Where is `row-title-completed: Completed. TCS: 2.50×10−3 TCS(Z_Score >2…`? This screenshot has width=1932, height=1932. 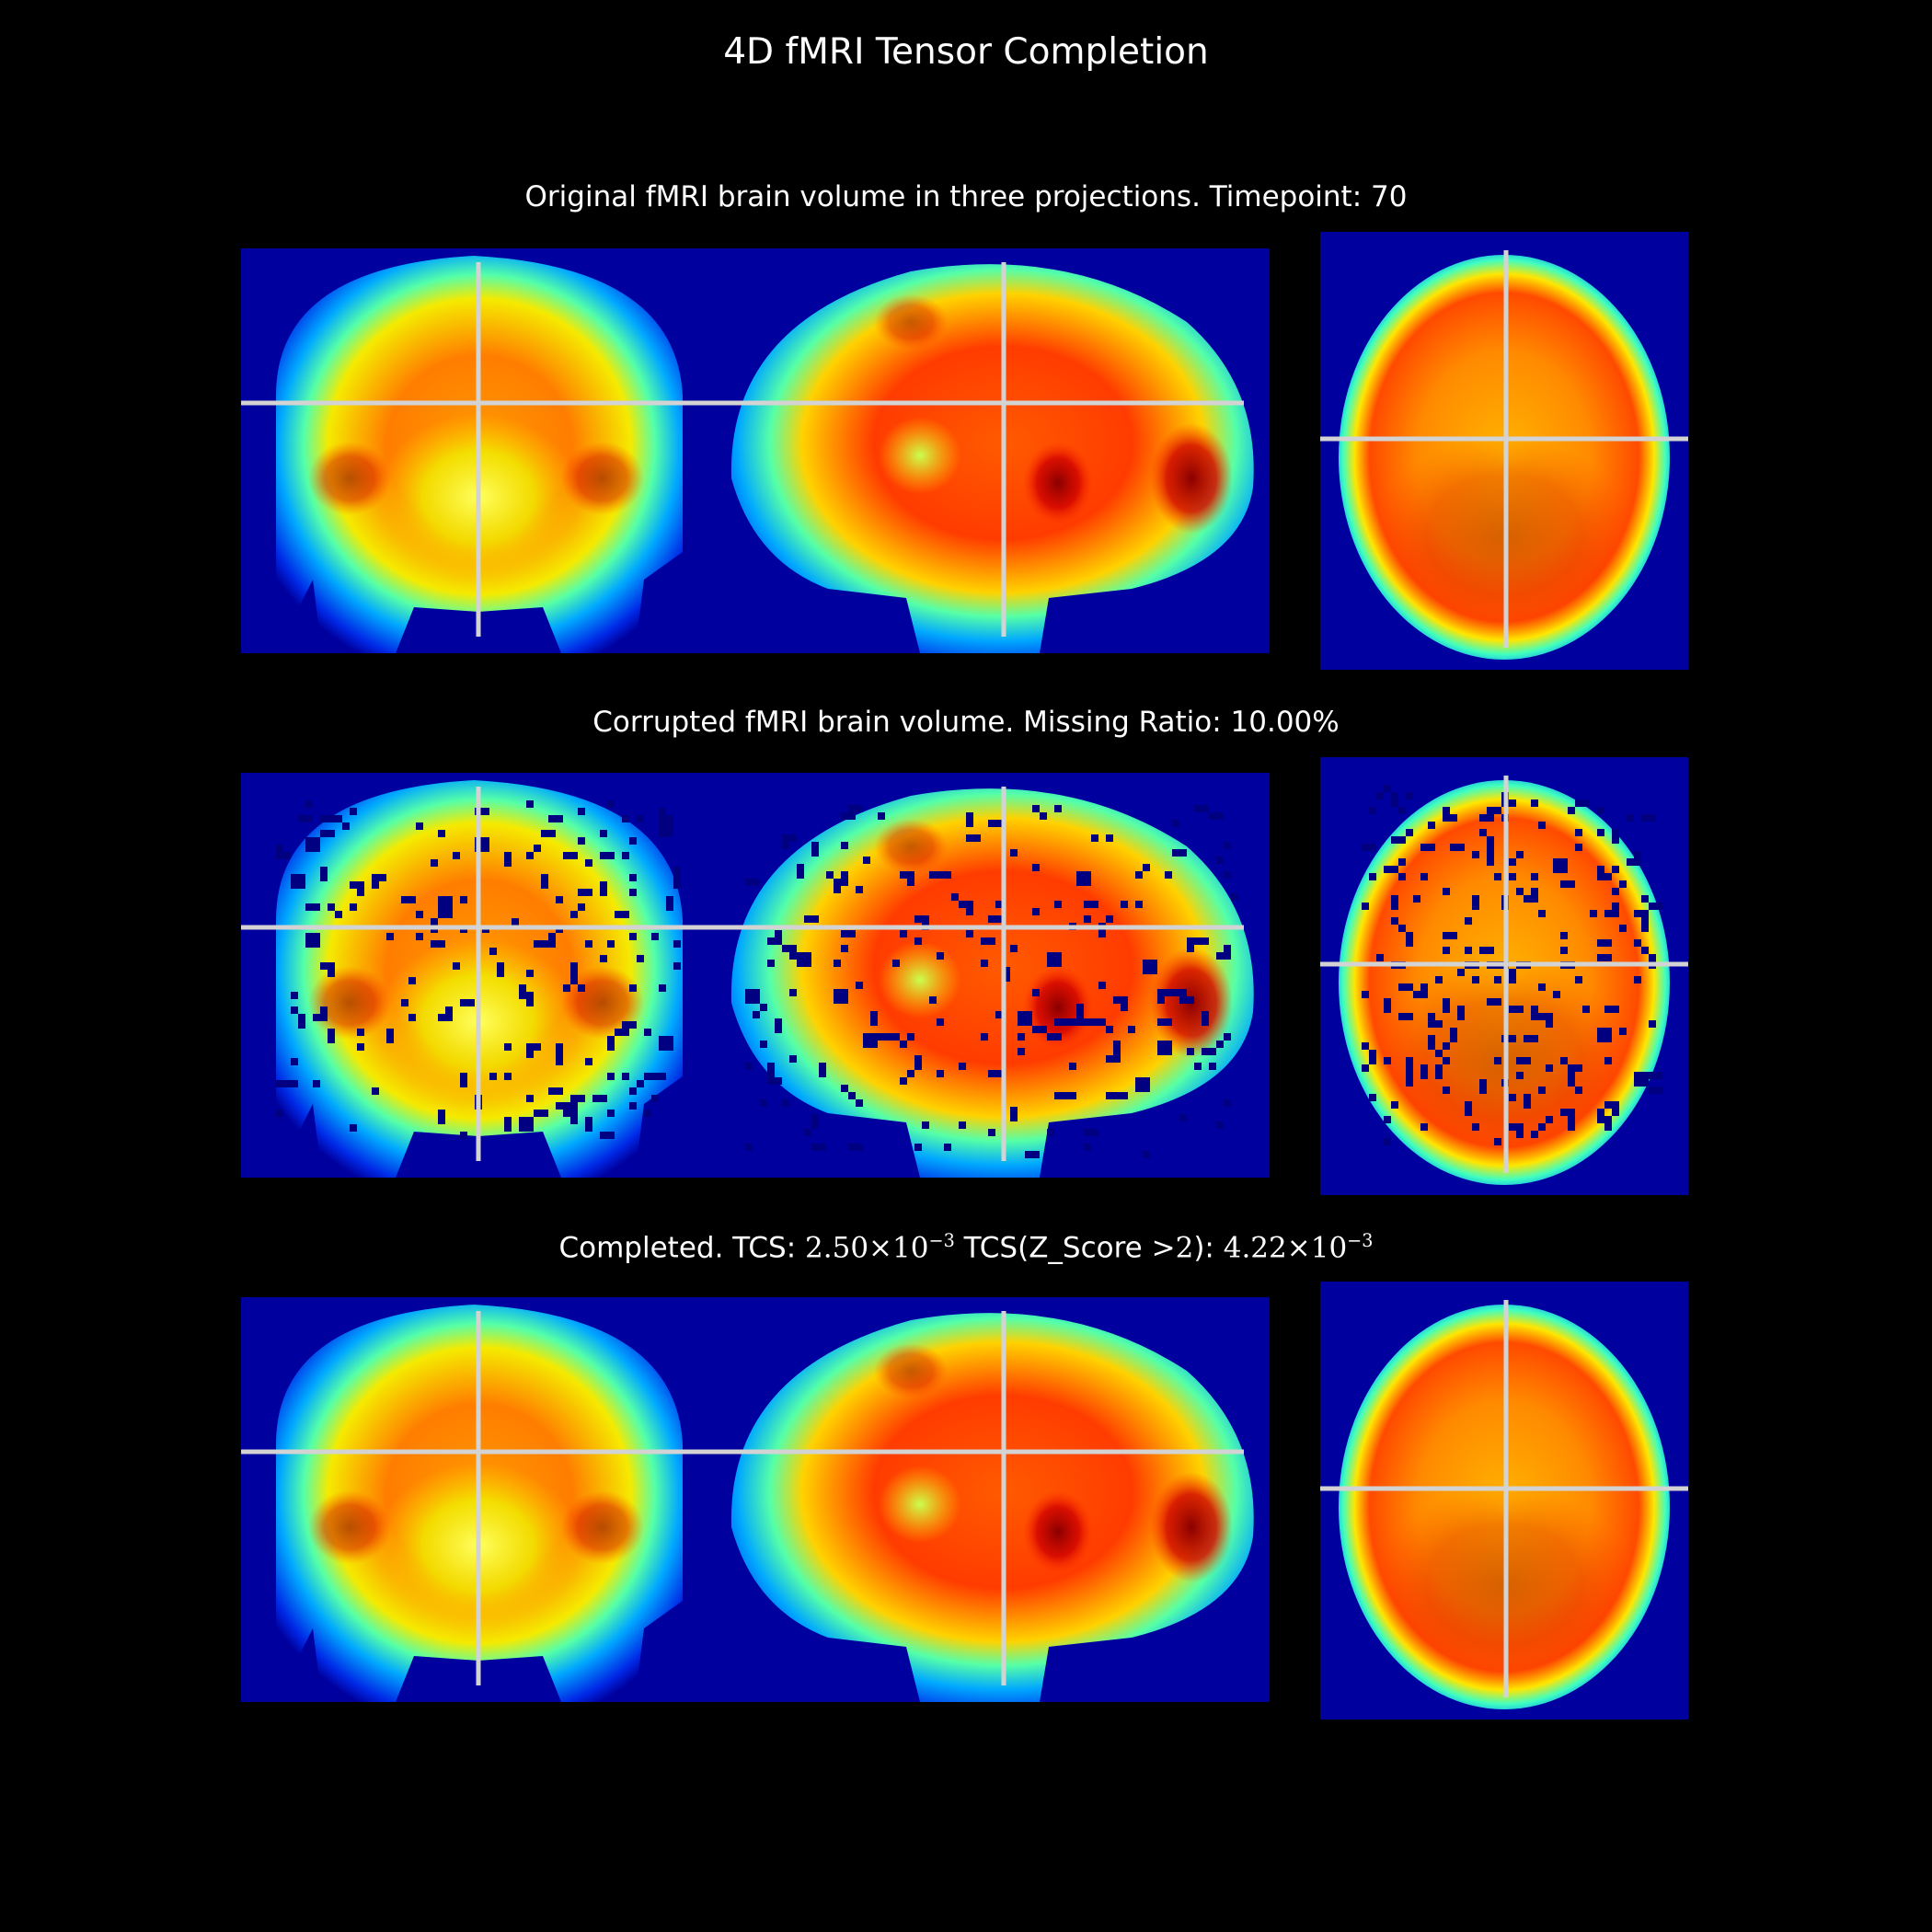
row-title-completed: Completed. TCS: 2.50×10−3 TCS(Z_Score >2… is located at coordinates (966, 1247).